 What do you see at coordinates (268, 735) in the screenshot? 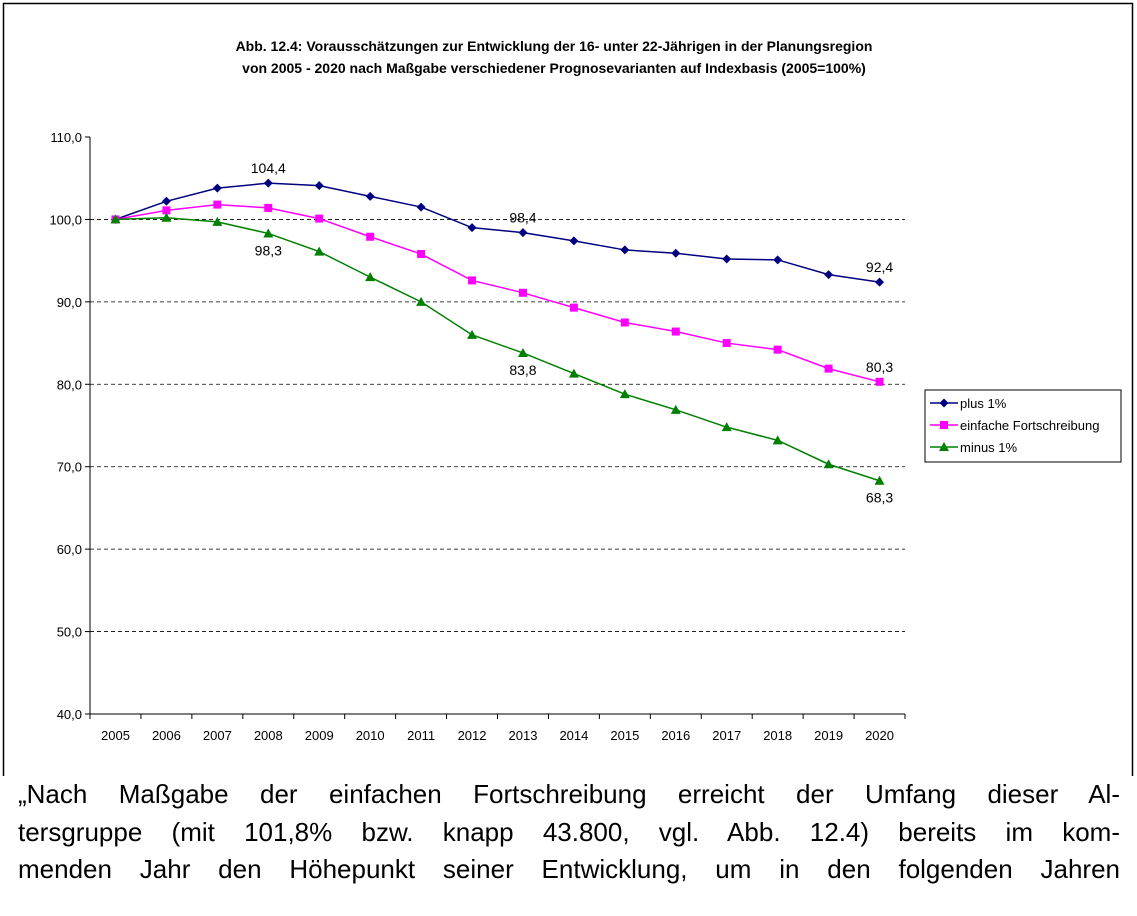
I see `x-tick-label: 2008` at bounding box center [268, 735].